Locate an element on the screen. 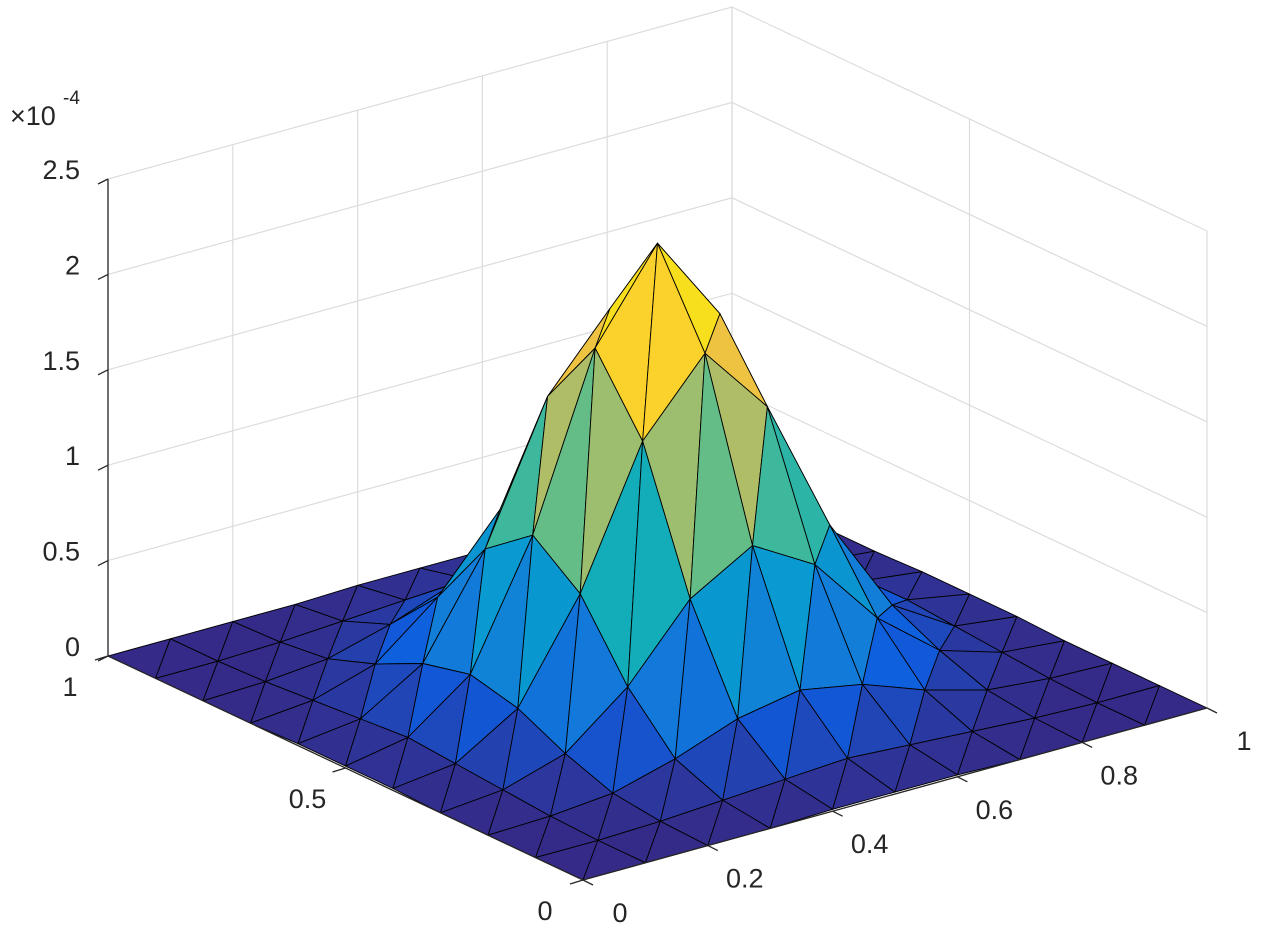 This screenshot has width=1265, height=933. x-tick-label: 0 is located at coordinates (619, 913).